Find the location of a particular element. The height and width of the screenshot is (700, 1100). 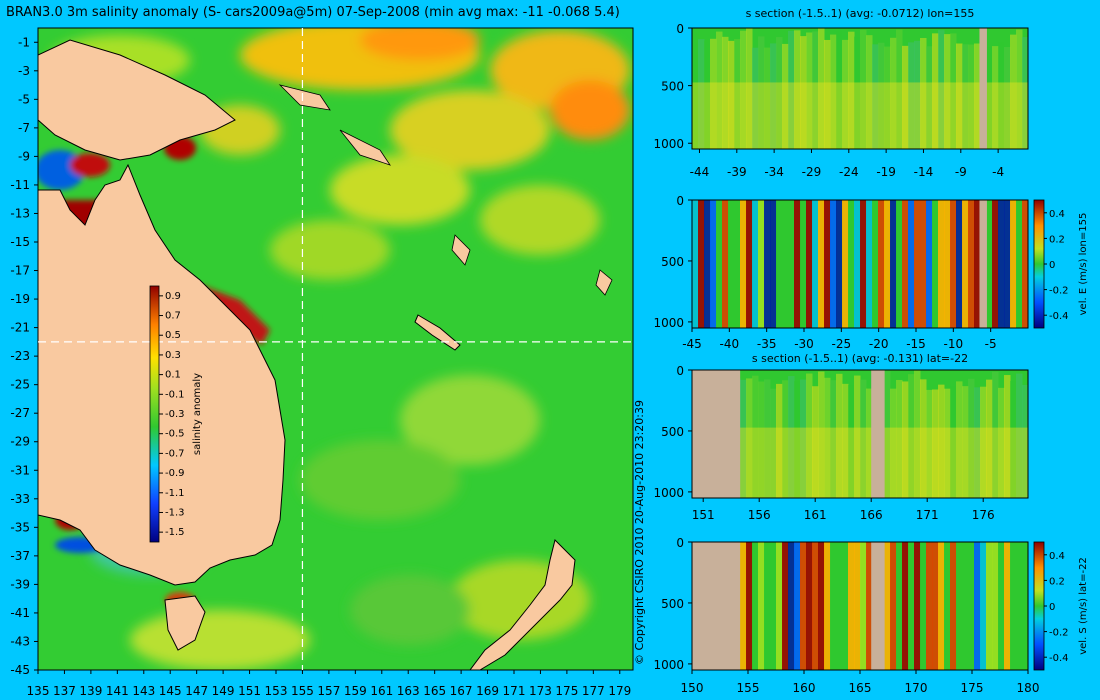

velocity-colorbar-ramp is located at coordinates (1039, 606).